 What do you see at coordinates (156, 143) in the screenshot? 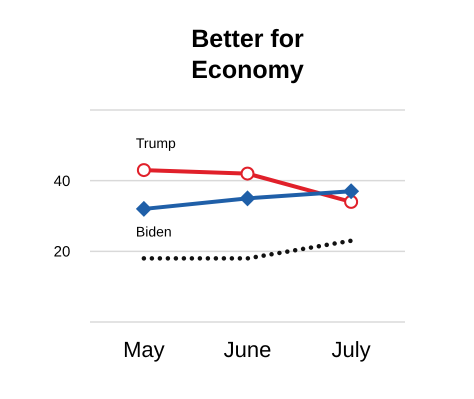
I see `series-label: Trump` at bounding box center [156, 143].